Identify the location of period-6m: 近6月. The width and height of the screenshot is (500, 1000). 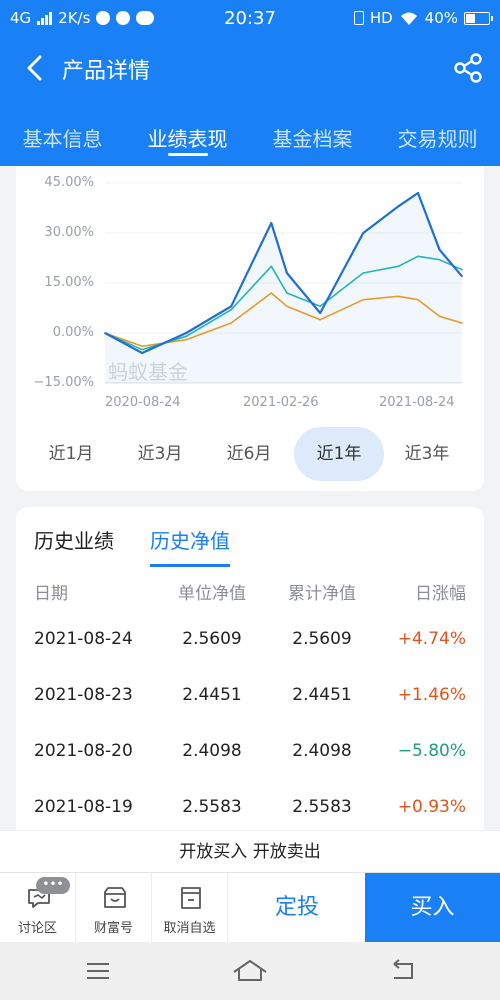
(249, 454).